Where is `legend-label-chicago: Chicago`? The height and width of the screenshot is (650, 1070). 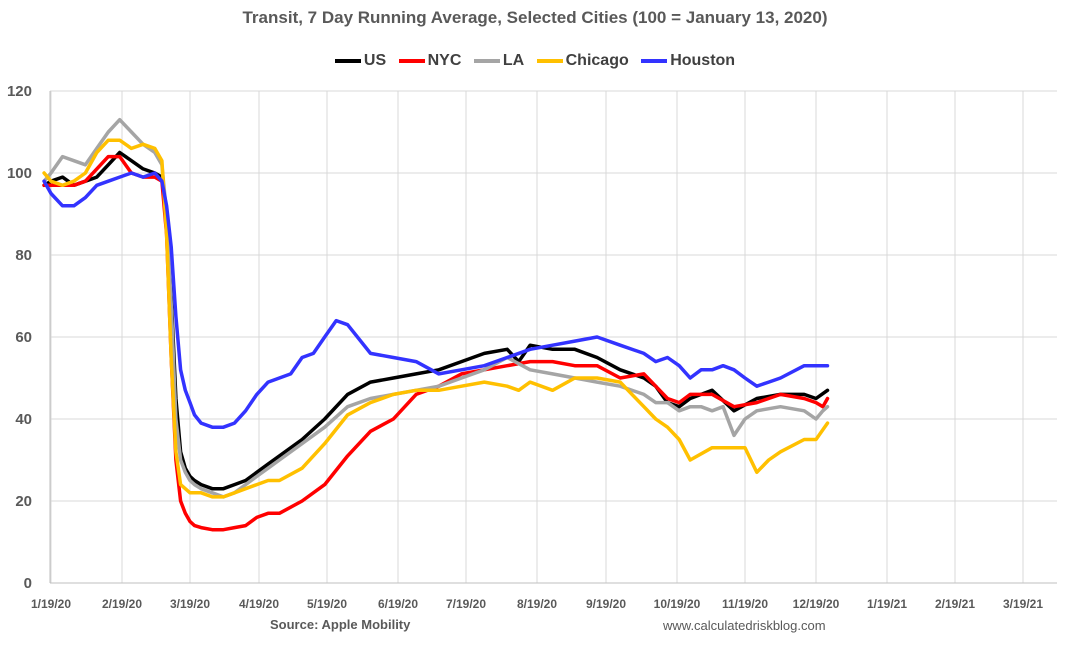
legend-label-chicago: Chicago is located at coordinates (597, 60).